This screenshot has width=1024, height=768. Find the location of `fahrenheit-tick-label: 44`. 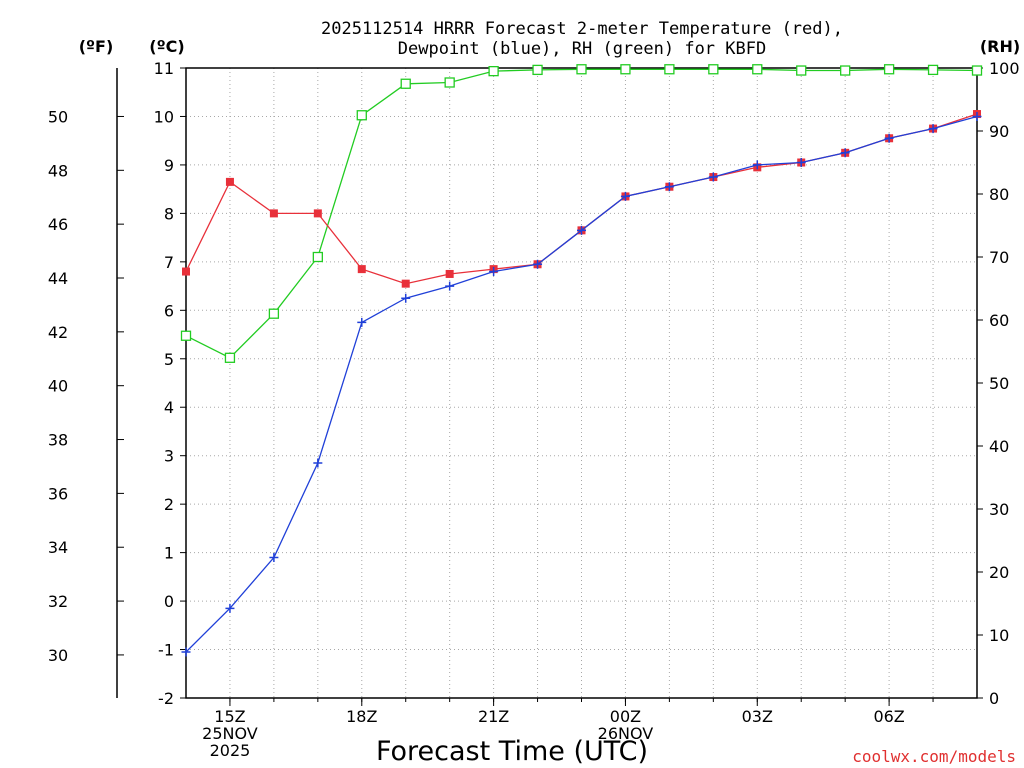

fahrenheit-tick-label: 44 is located at coordinates (58, 278).